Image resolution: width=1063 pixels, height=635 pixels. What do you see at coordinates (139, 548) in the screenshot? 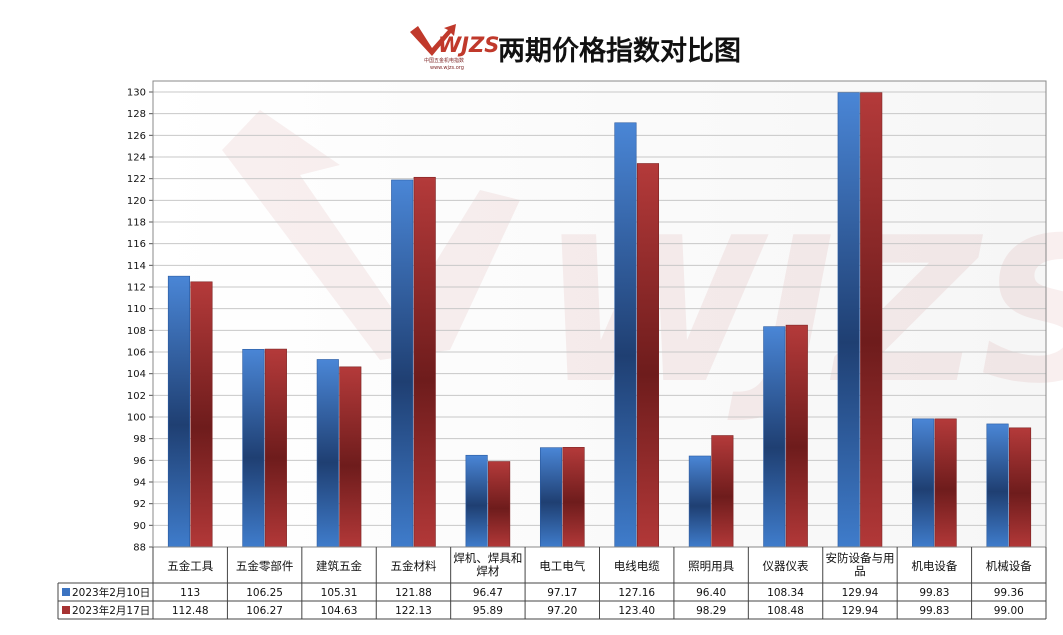
I see `y-tick-label: 88` at bounding box center [139, 548].